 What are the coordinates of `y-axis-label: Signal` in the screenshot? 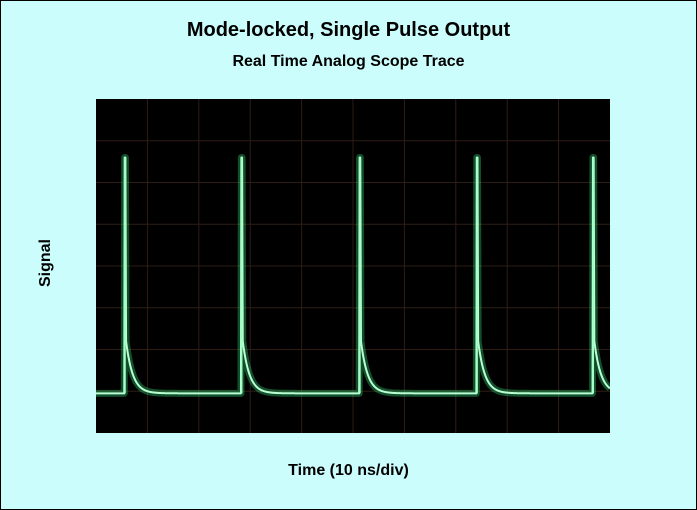 It's located at (45, 263).